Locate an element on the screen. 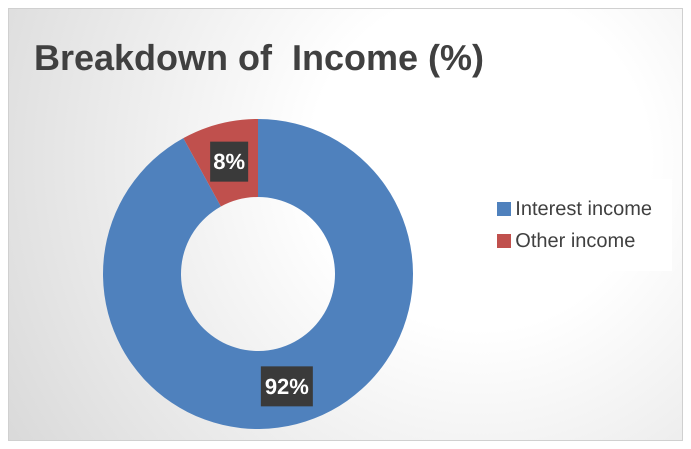 This screenshot has height=449, width=691. chart-title: Breakdown of Income (%) is located at coordinates (259, 58).